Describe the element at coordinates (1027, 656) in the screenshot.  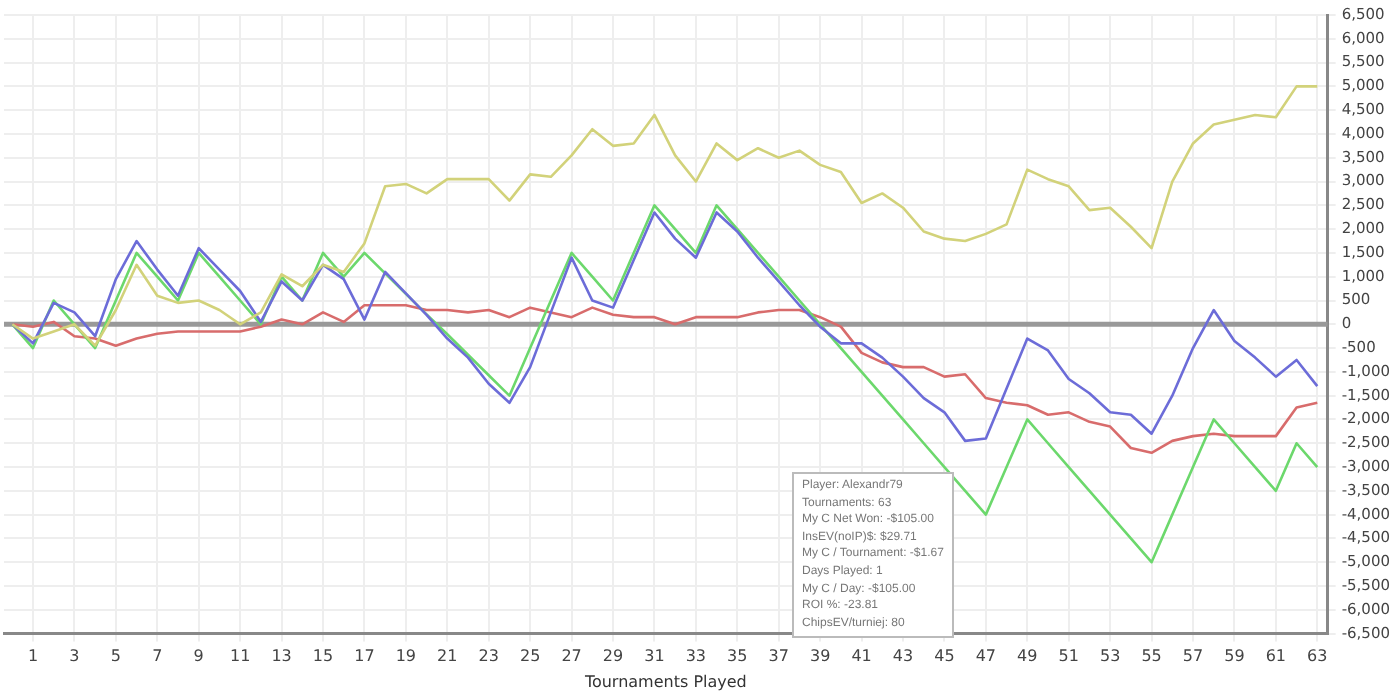
I see `x-tick-label: 49` at that location.